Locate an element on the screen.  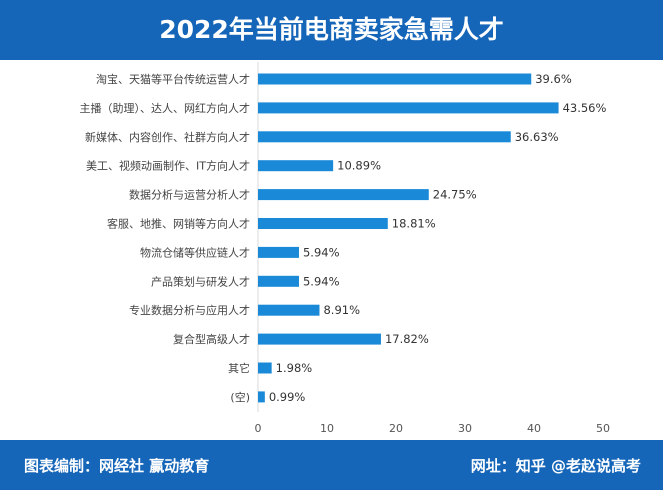
data-label: 24.75% is located at coordinates (455, 195).